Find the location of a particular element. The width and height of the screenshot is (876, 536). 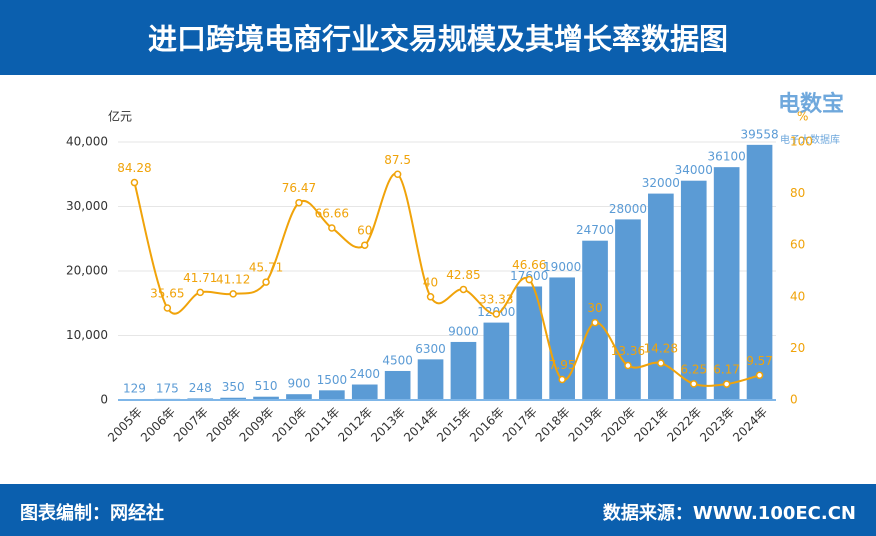

line-value-label: 9.57 is located at coordinates (759, 361).